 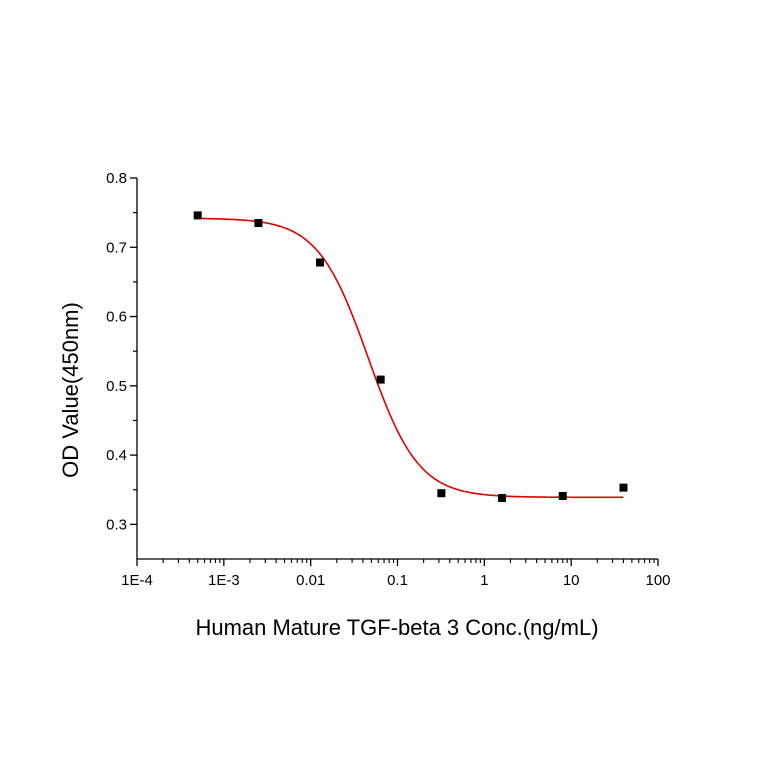 What do you see at coordinates (484, 580) in the screenshot?
I see `x-tick-label: 1` at bounding box center [484, 580].